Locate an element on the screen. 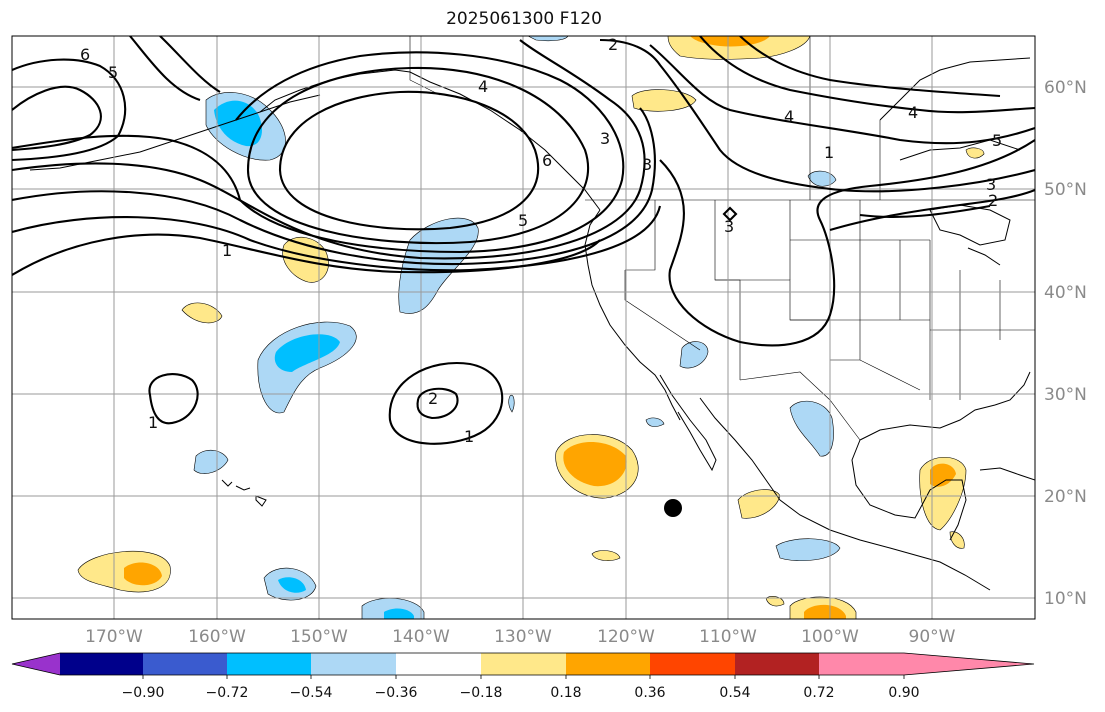 The width and height of the screenshot is (1105, 712). colorbar-tick-label: 0.36 is located at coordinates (649, 693).